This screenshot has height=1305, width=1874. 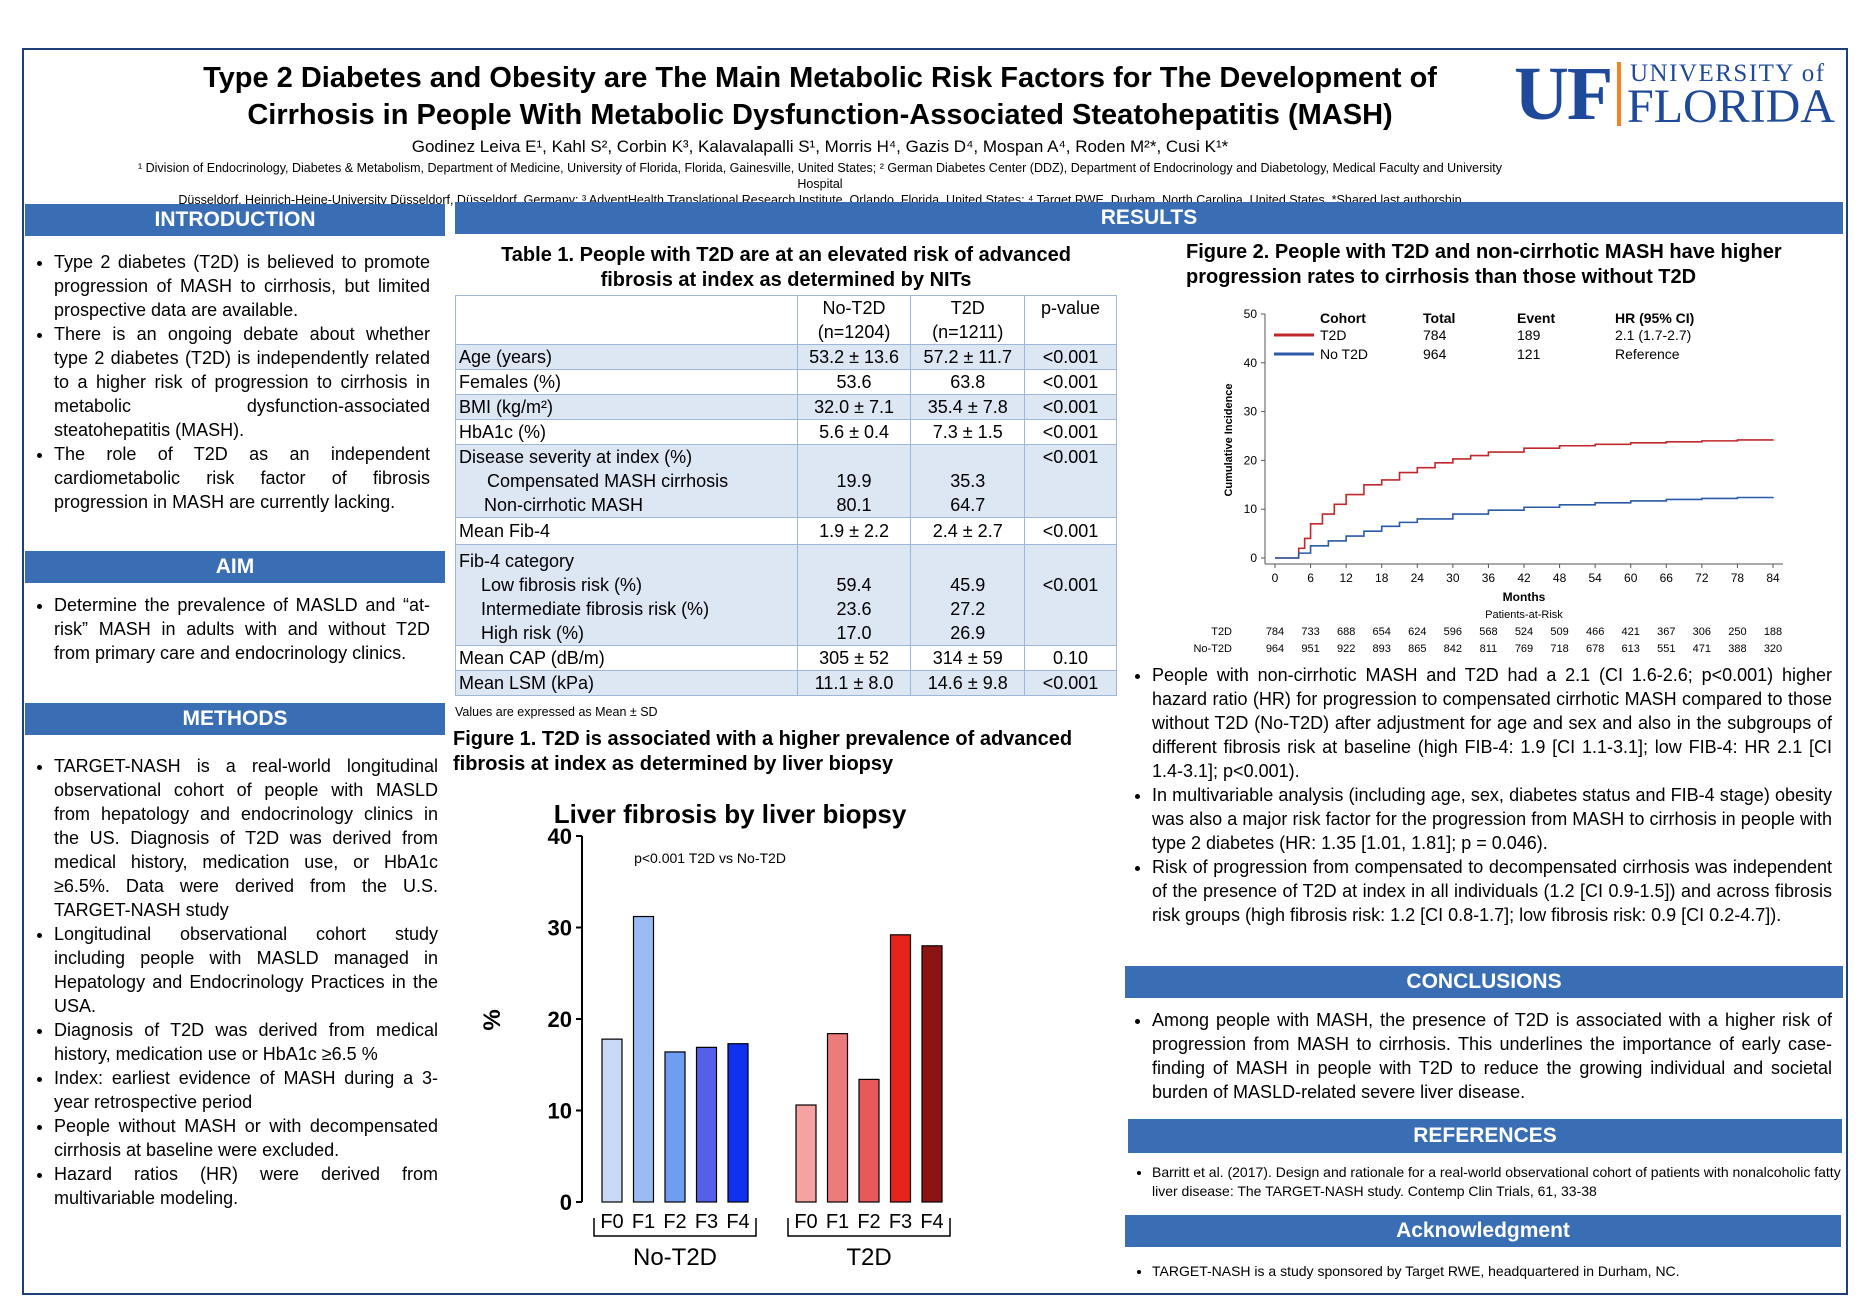 I want to click on table-group-label: Disease severity at index (%), so click(x=576, y=457).